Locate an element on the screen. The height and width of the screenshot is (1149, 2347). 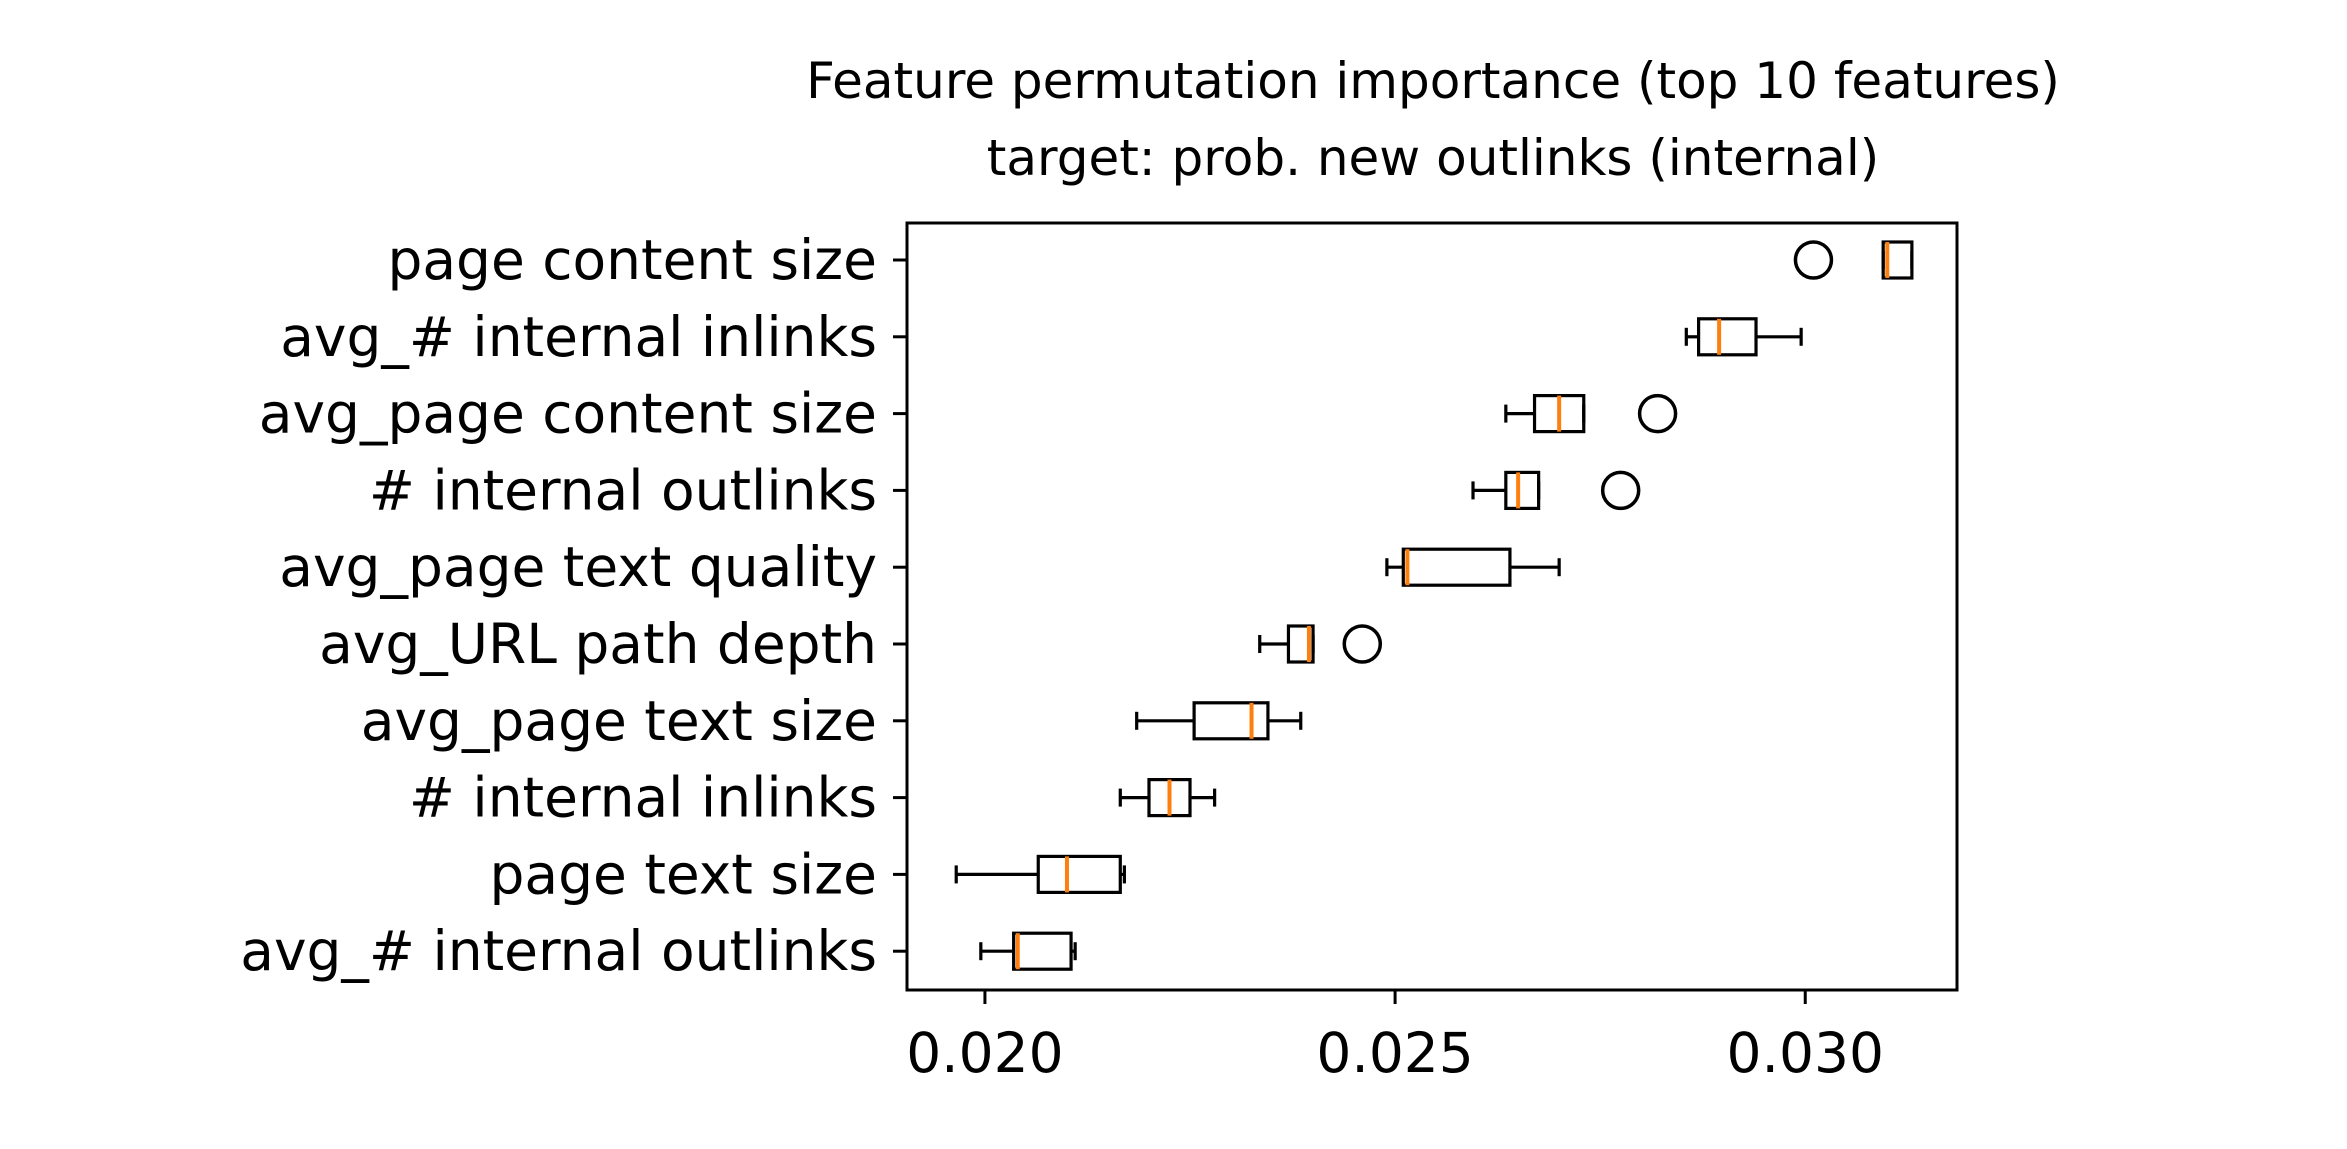
y-tick-label: avg_# internal outlinks is located at coordinates (558, 951).